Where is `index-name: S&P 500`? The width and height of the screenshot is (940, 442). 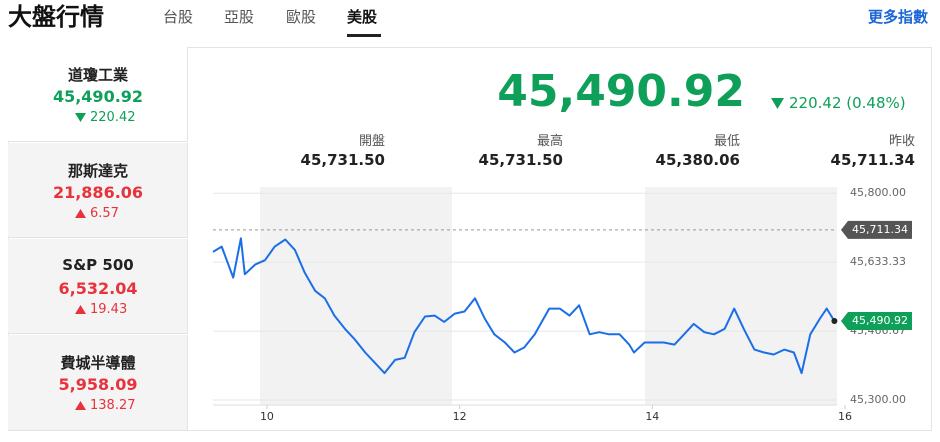 index-name: S&P 500 is located at coordinates (98, 265).